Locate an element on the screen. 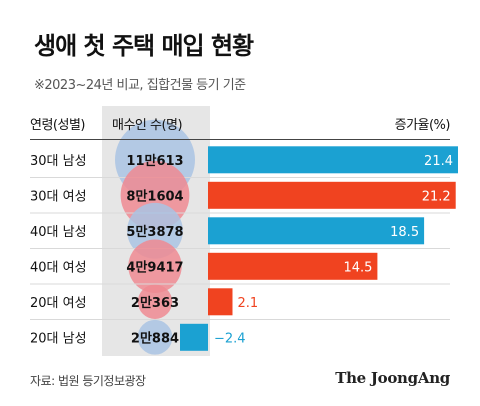 The width and height of the screenshot is (480, 406). source-note: 자료: 법원 등기정보광장 is located at coordinates (88, 381).